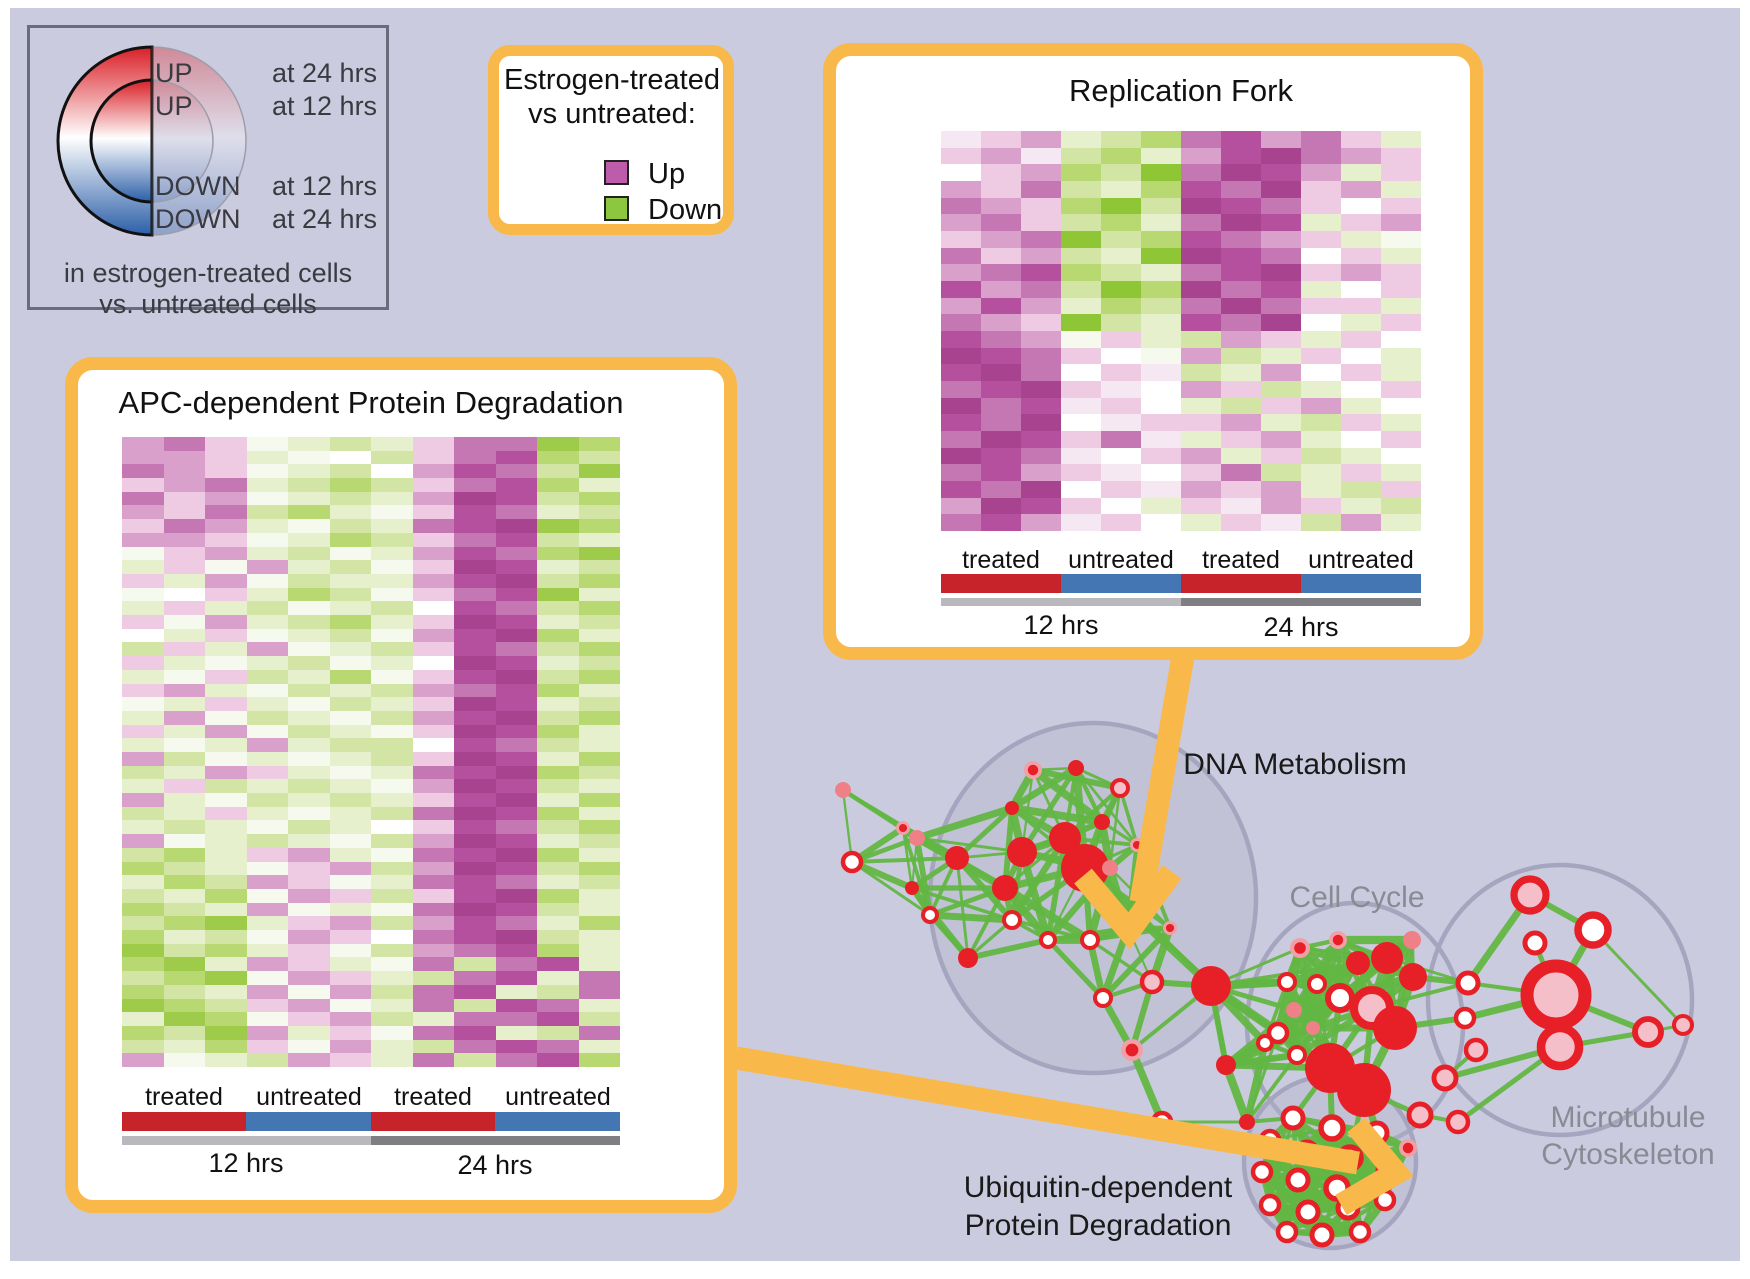 The height and width of the screenshot is (1279, 1750). What do you see at coordinates (616, 172) in the screenshot?
I see `up-color-swatch` at bounding box center [616, 172].